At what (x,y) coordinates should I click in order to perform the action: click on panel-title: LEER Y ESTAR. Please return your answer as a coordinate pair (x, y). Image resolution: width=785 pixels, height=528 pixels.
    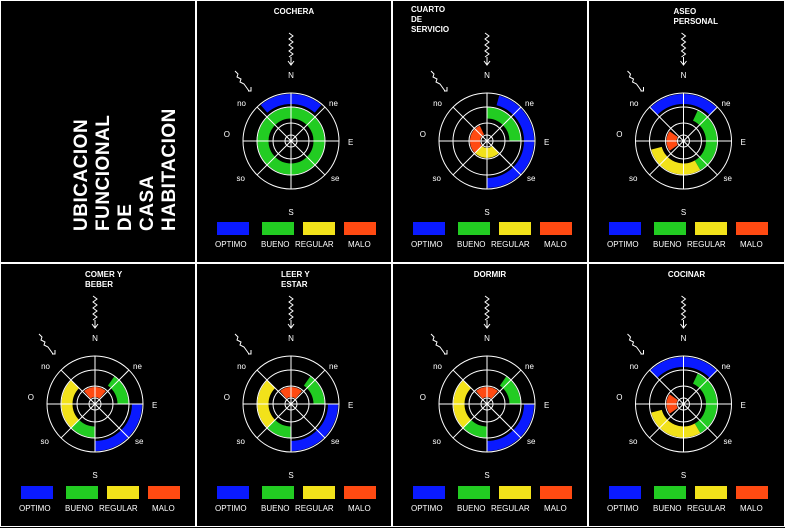
    Looking at the image, I should click on (295, 279).